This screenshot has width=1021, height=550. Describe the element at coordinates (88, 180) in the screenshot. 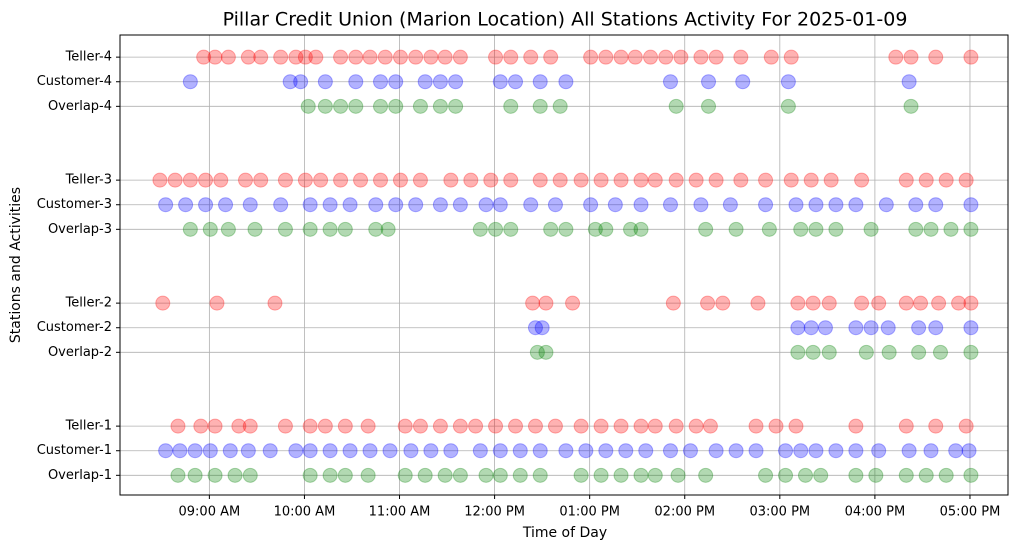

I see `y-tick-label: Teller-3` at that location.